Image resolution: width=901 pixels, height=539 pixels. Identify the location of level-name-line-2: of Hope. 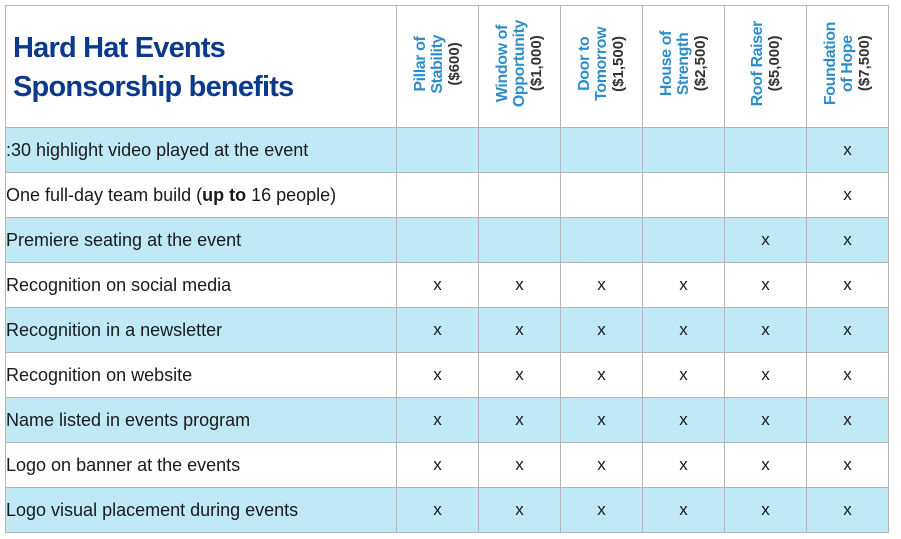
(847, 64).